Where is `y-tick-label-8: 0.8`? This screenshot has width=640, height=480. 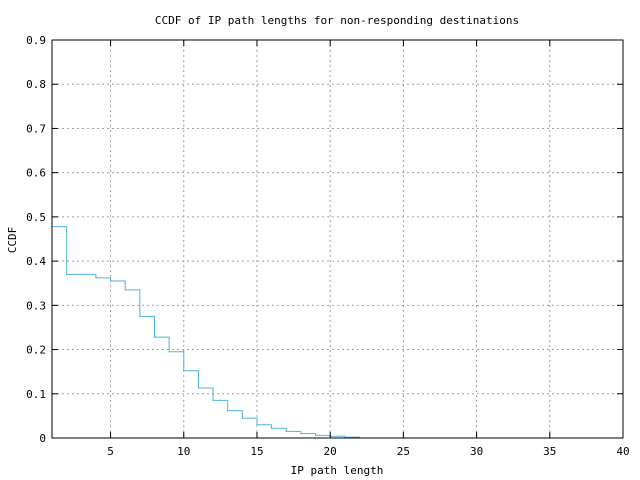 y-tick-label-8: 0.8 is located at coordinates (36, 84).